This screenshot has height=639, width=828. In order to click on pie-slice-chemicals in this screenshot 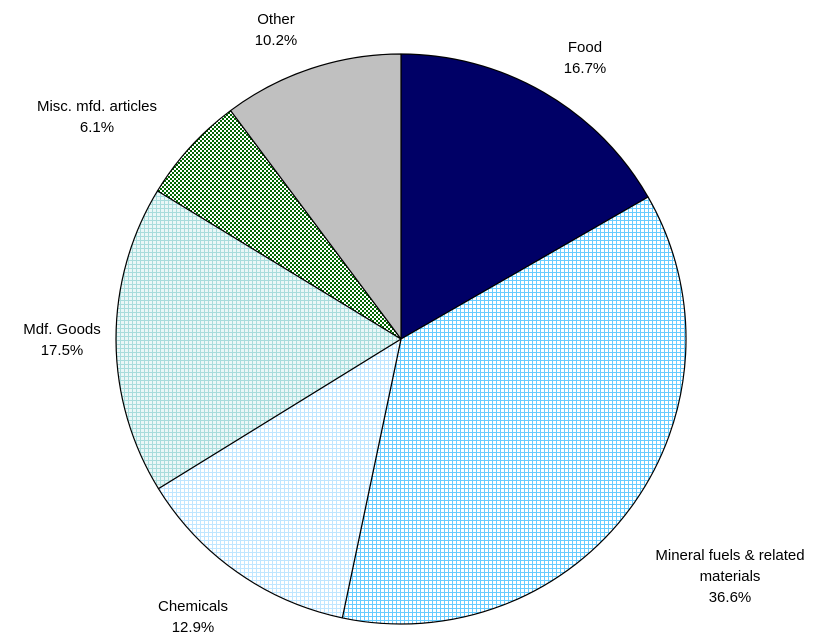, I will do `click(279, 478)`.